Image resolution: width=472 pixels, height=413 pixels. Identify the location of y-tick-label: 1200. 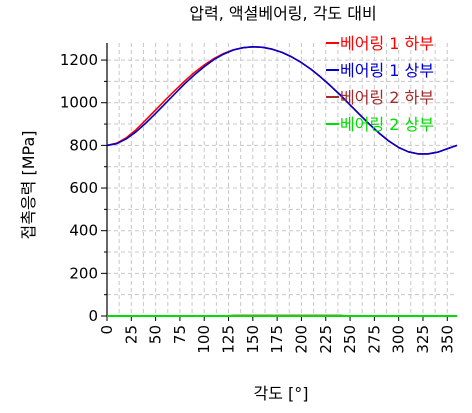
(79, 60).